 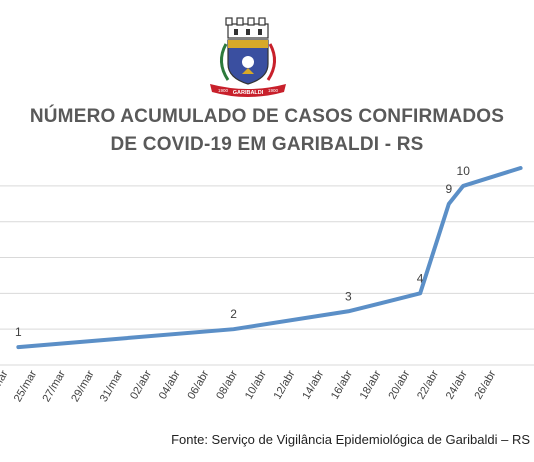 What do you see at coordinates (348, 296) in the screenshot?
I see `data-label: 3` at bounding box center [348, 296].